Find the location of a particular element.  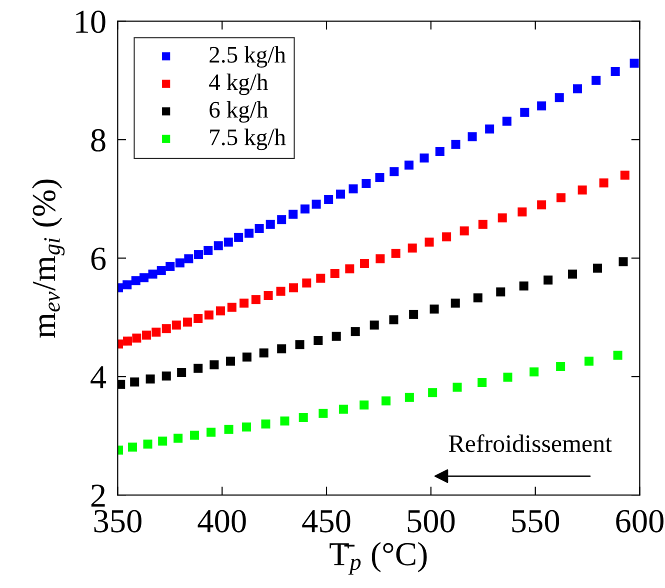

legend-label: 7.5 kg/h is located at coordinates (248, 139).